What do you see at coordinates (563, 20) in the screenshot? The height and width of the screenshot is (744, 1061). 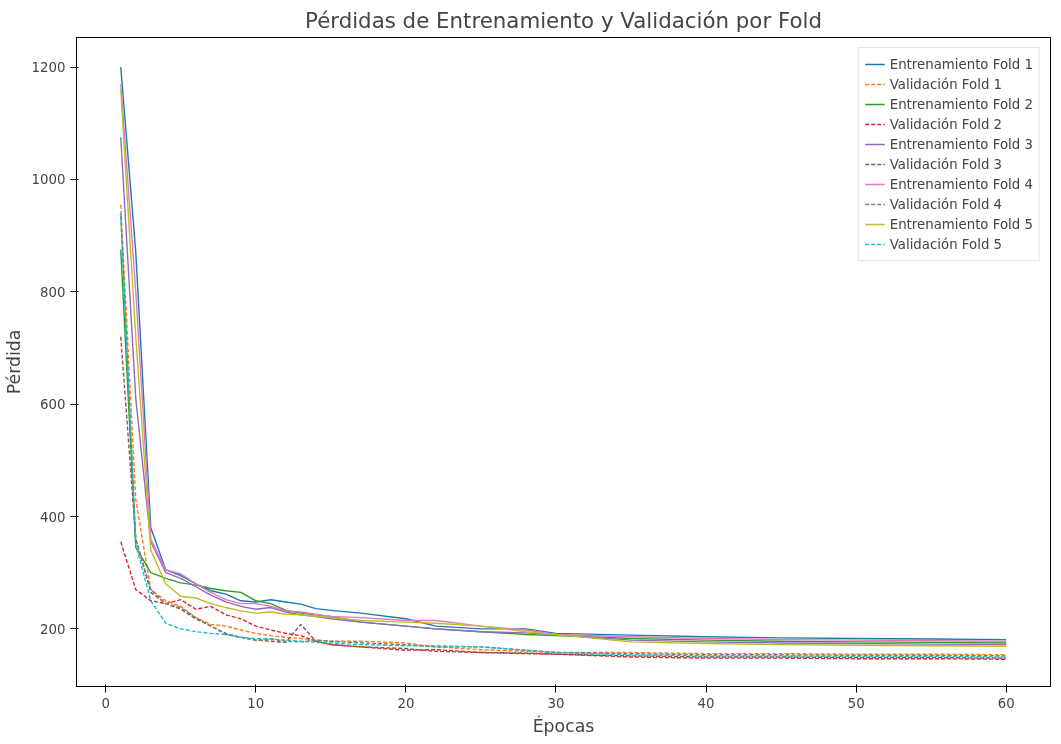 I see `chart-title: Pérdidas de Entrenamiento y Validación por Fold` at bounding box center [563, 20].